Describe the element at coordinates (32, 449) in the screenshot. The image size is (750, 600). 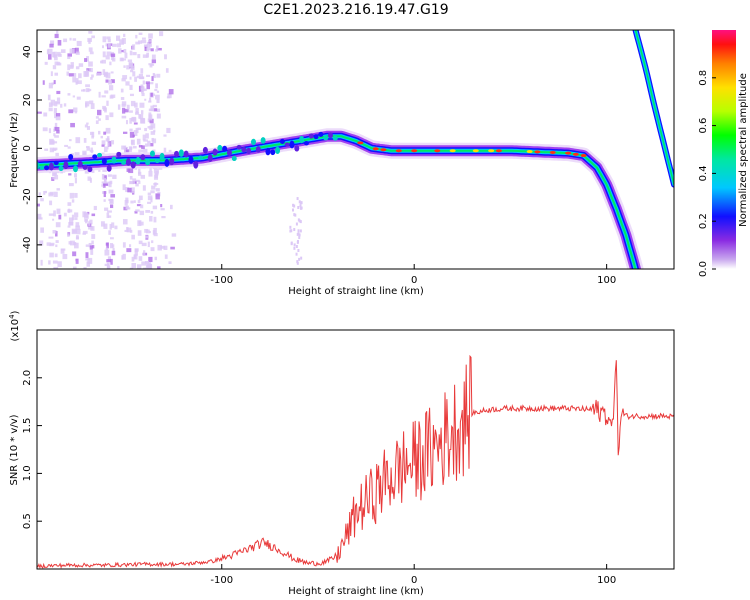
I see `snr-y-ticks: 0.5 1.0 1.5 2.0` at that location.